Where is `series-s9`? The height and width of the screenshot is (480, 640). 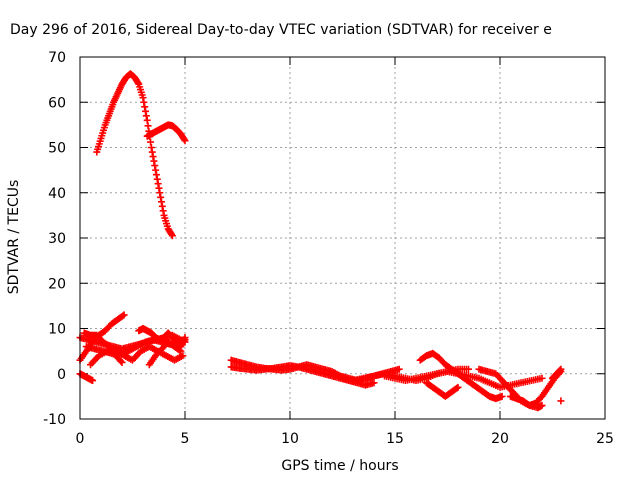
series-s9 is located at coordinates (103, 347).